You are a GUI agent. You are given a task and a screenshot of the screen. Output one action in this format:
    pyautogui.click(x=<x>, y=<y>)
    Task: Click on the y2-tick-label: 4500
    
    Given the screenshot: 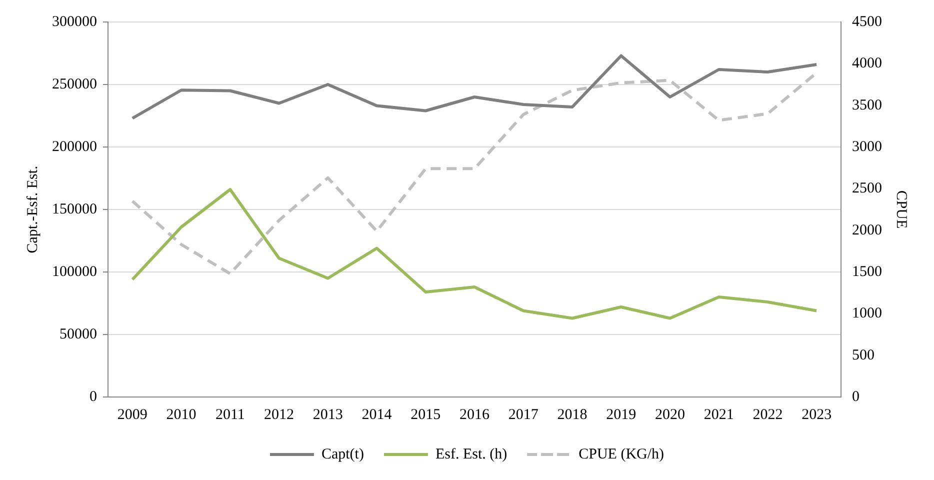 What is the action you would take?
    pyautogui.click(x=867, y=22)
    